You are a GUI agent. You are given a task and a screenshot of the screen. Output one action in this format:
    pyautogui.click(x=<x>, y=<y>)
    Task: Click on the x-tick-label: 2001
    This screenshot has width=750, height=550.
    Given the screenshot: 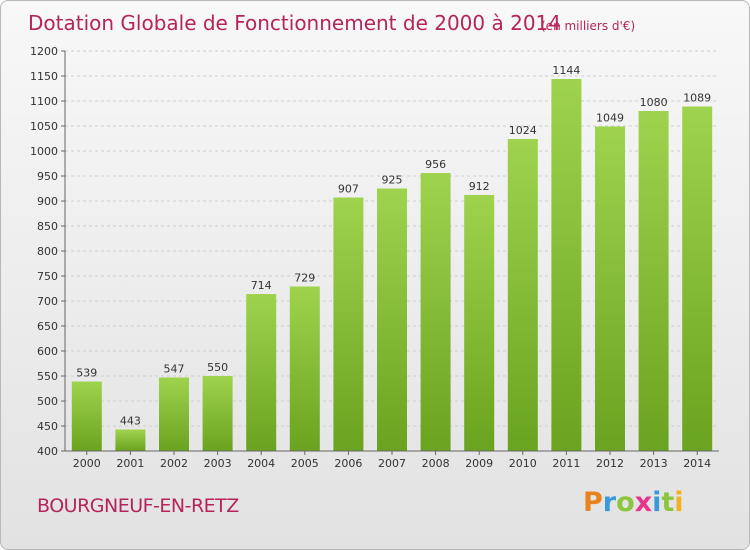 What is the action you would take?
    pyautogui.click(x=130, y=463)
    